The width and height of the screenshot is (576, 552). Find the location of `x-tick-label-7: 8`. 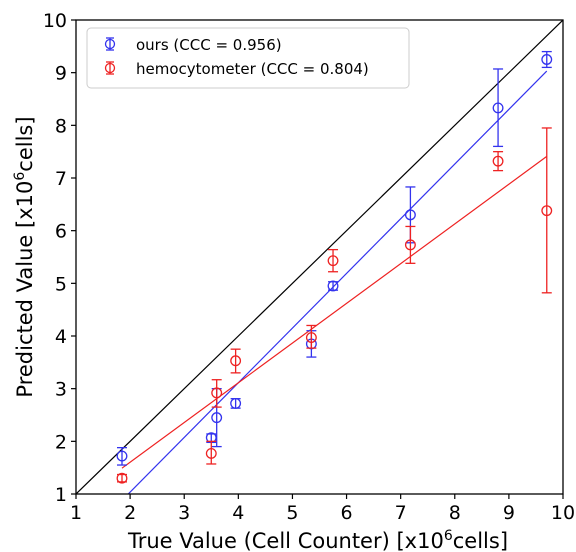

x-tick-label-7: 8 is located at coordinates (455, 513).